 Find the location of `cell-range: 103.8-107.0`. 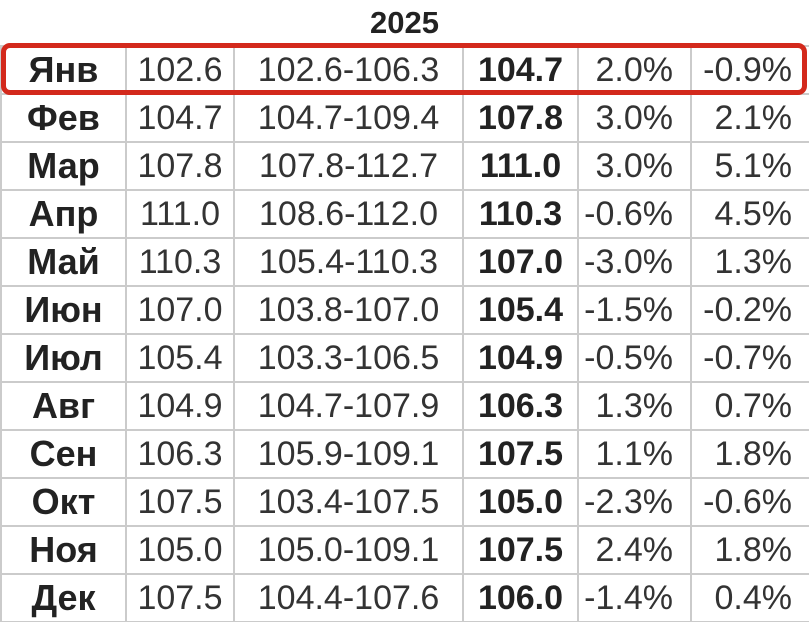

cell-range: 103.8-107.0 is located at coordinates (348, 310).